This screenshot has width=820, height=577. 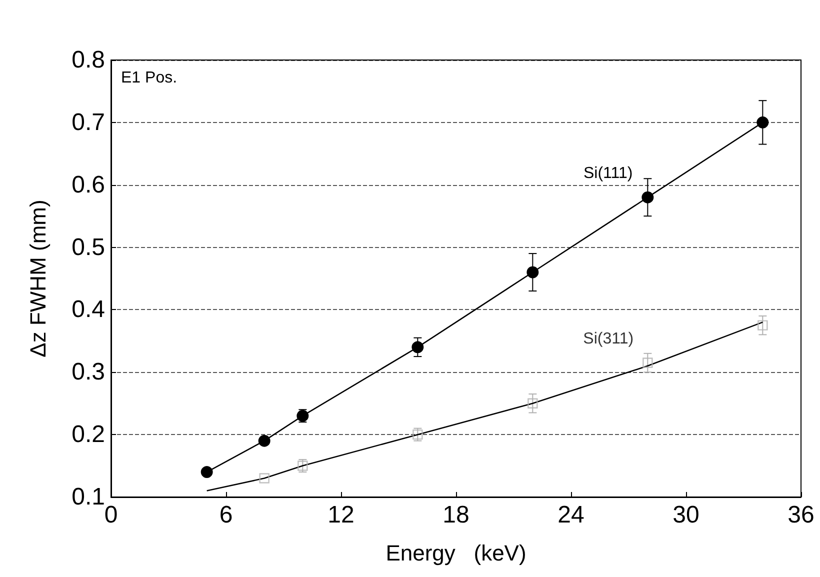 What do you see at coordinates (456, 515) in the screenshot?
I see `x-tick-label: 18` at bounding box center [456, 515].